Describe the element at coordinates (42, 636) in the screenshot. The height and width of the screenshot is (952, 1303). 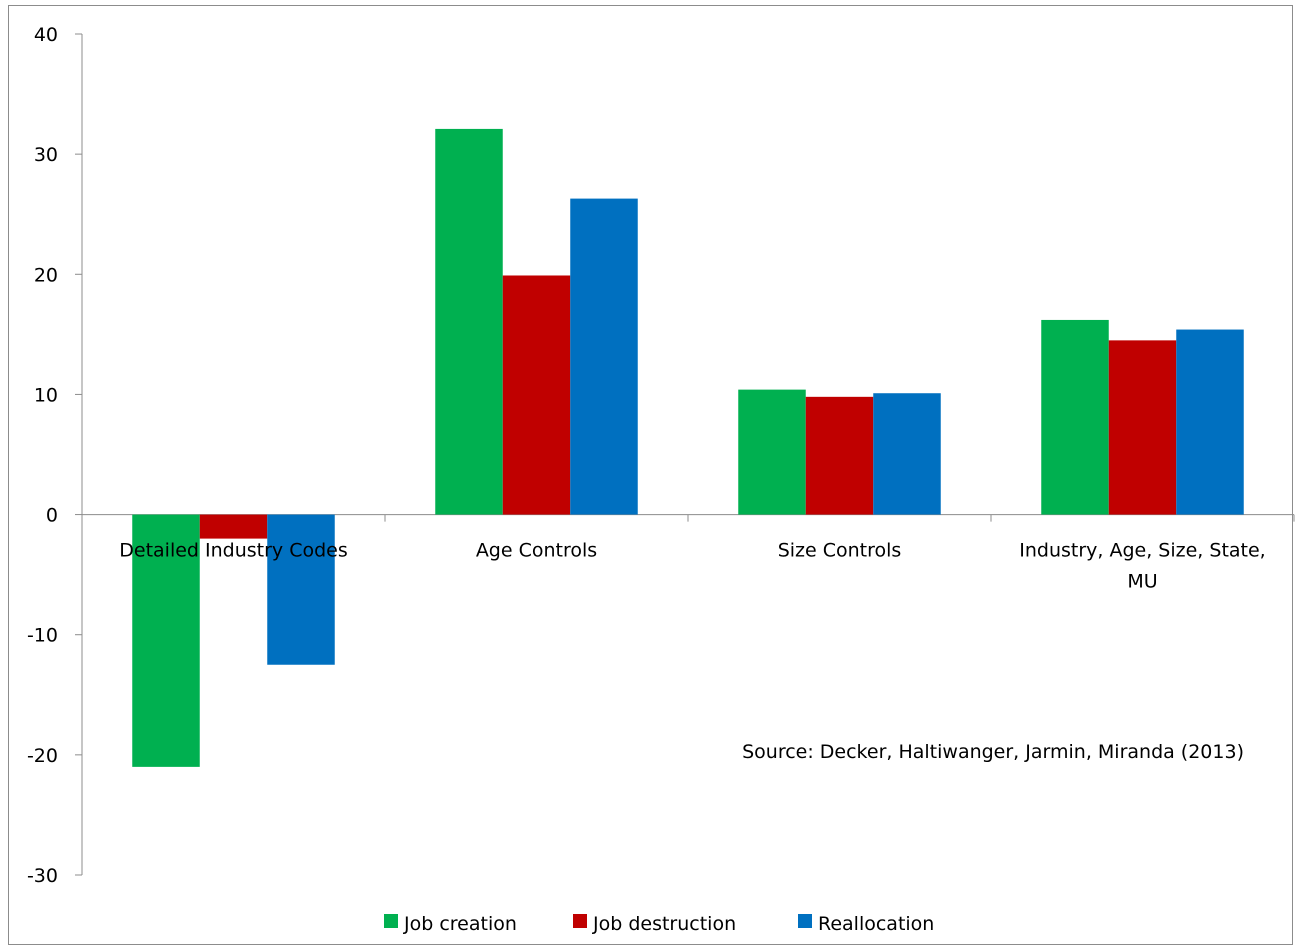
I see `y-tick-label: -10` at that location.